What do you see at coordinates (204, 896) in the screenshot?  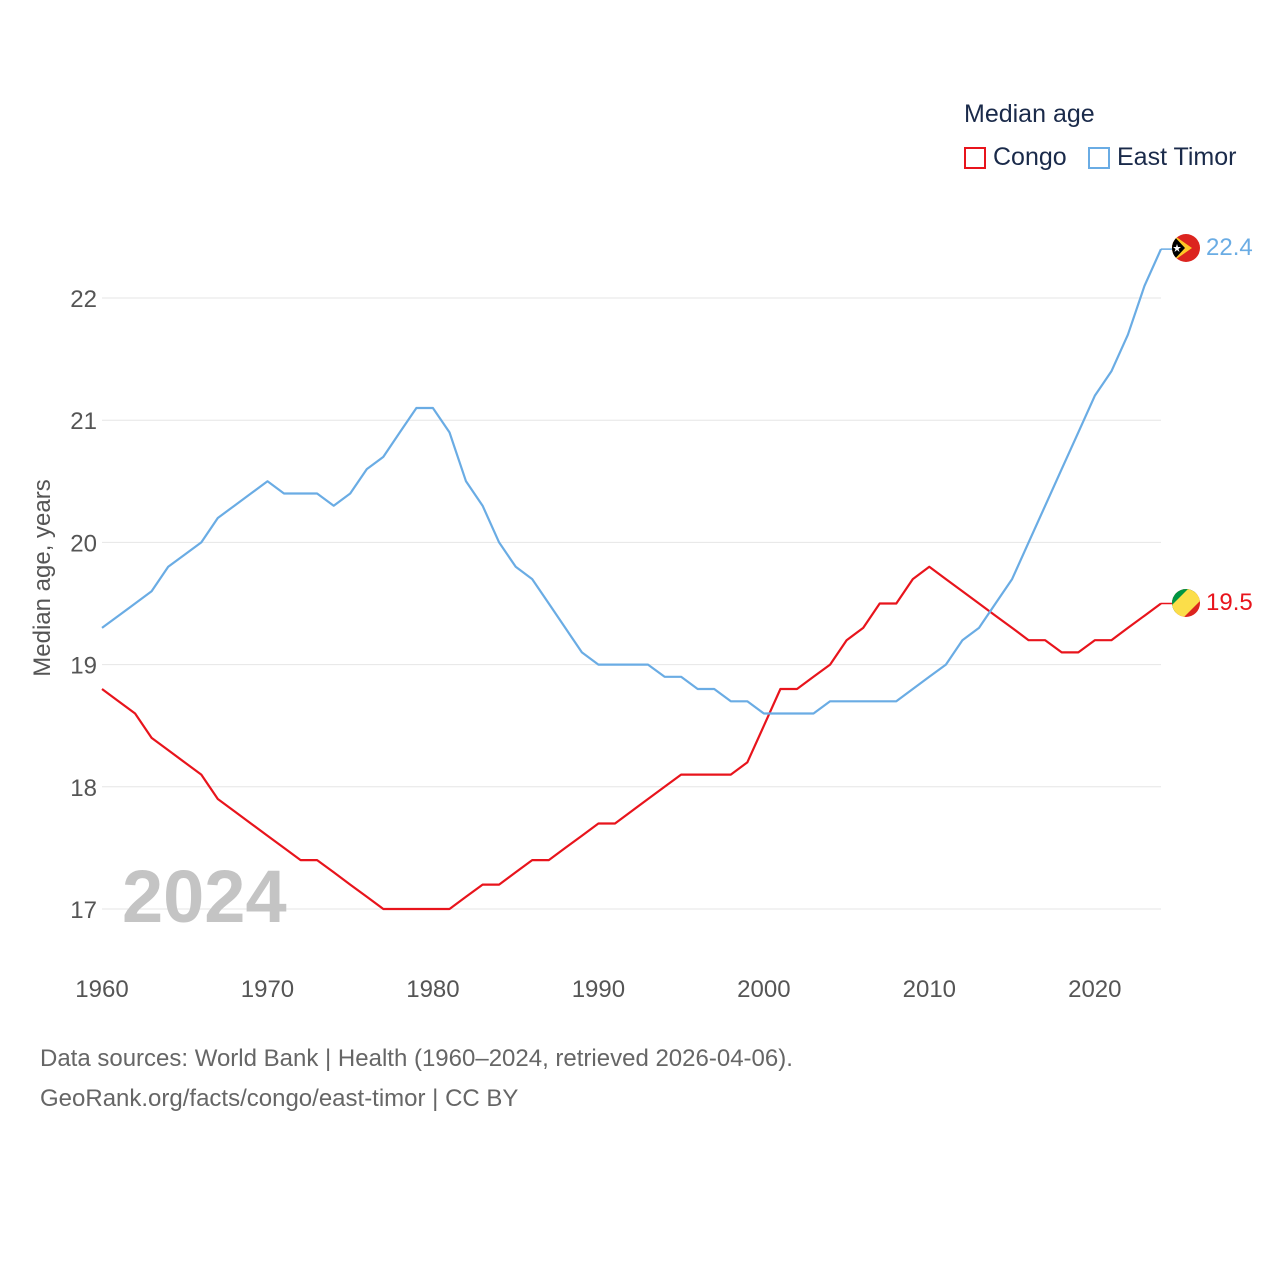 I see `year-watermark: 2024` at bounding box center [204, 896].